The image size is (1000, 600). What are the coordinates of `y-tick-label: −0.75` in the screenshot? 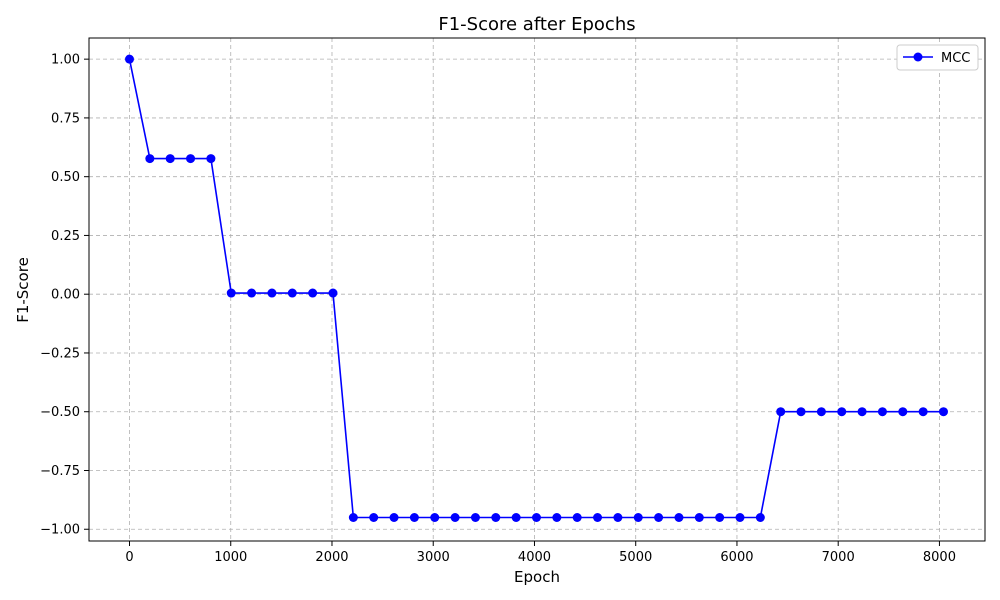 It's located at (60, 471).